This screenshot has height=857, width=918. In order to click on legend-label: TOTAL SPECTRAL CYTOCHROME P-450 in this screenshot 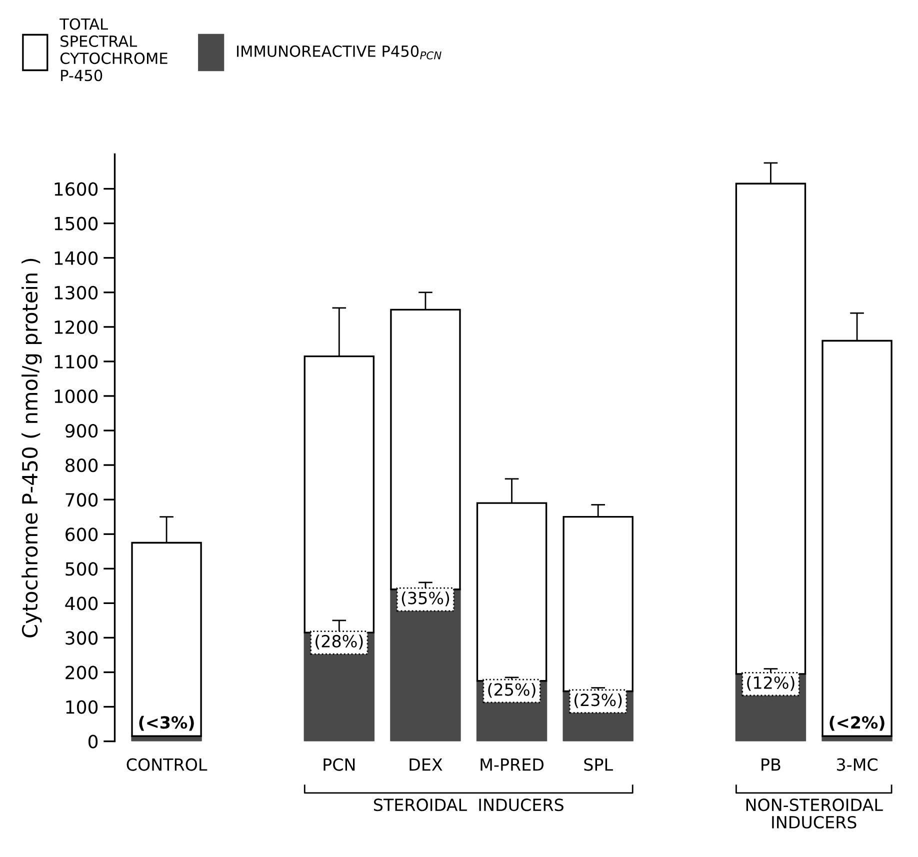, I will do `click(114, 50)`.